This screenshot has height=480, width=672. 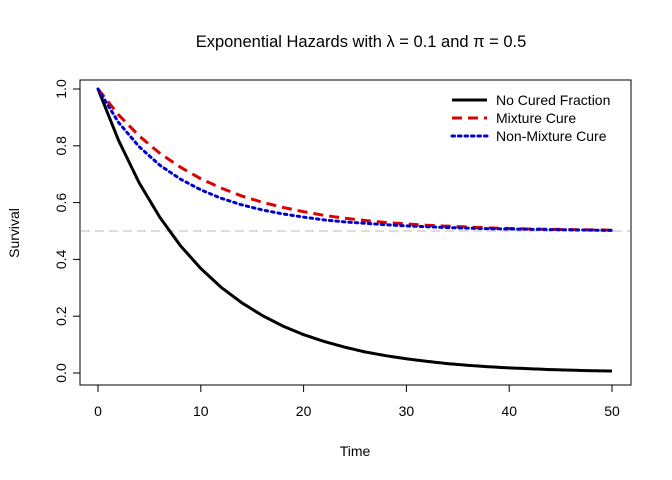 I want to click on x-axis: 0 10 20 30 40 50, so click(x=357, y=401).